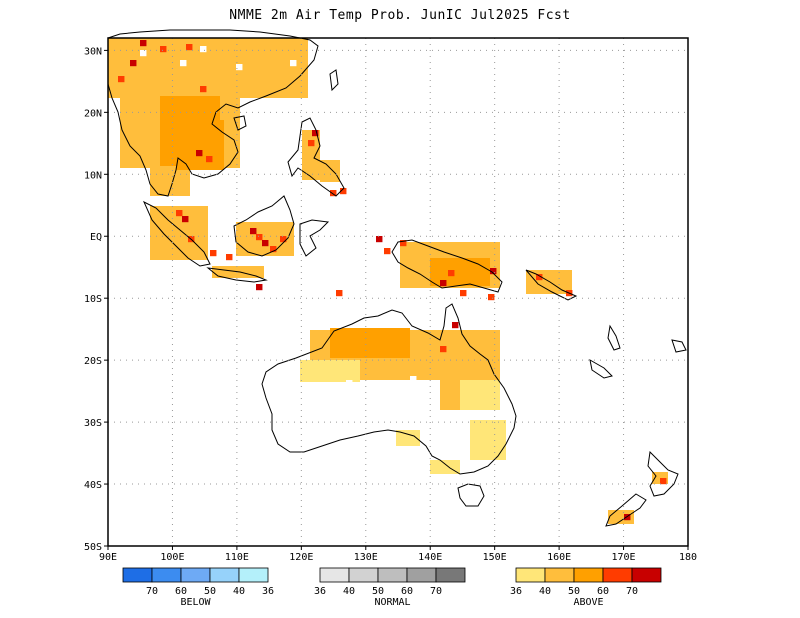  What do you see at coordinates (349, 591) in the screenshot?
I see `legend-tick-normal: 40` at bounding box center [349, 591].